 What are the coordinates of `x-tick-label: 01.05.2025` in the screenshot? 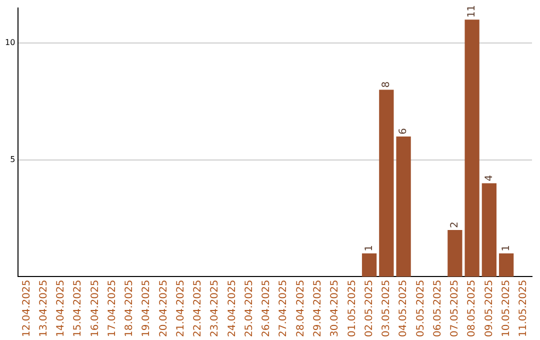 It's located at (352, 309).